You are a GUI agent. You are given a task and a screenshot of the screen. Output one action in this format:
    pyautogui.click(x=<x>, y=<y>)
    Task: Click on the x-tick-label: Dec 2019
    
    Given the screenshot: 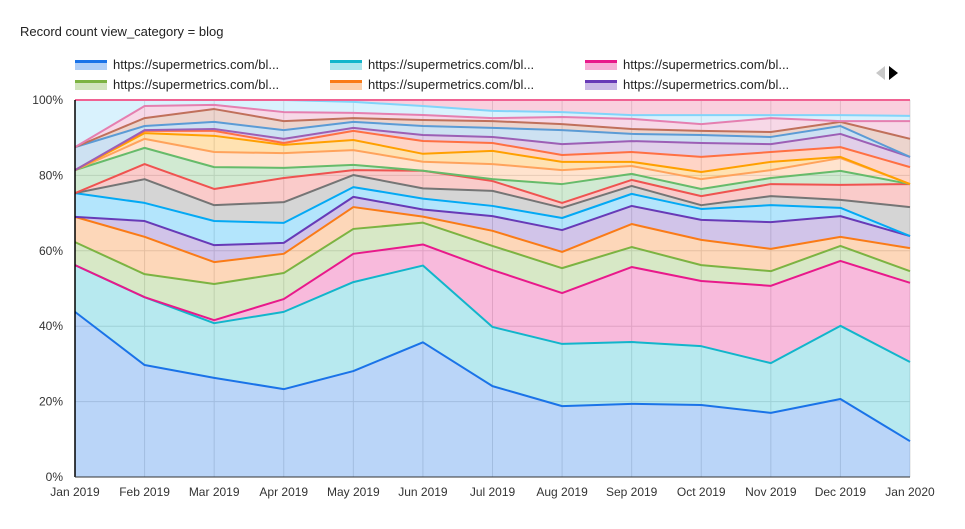 What is the action you would take?
    pyautogui.click(x=841, y=492)
    